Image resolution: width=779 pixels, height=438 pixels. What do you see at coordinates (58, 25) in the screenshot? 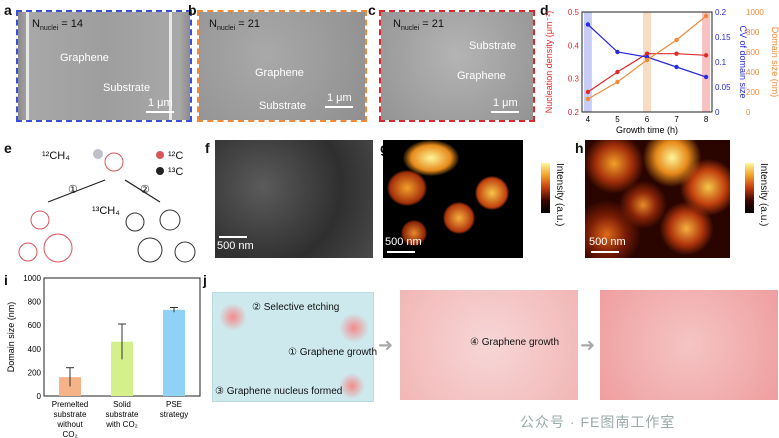
I see `nuclei-count-a: Nnuclei = 14` at bounding box center [58, 25].